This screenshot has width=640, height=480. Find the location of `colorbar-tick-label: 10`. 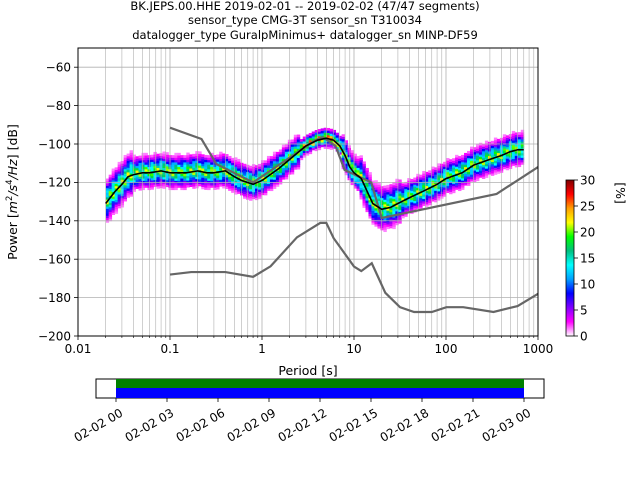

colorbar-tick-label: 10 is located at coordinates (587, 284).